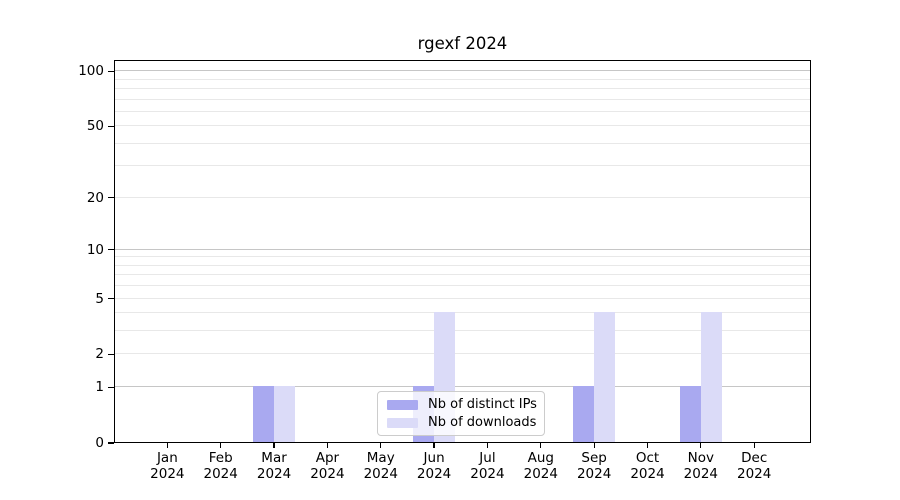 The height and width of the screenshot is (500, 900). I want to click on y-tick-label-10: 10, so click(95, 249).